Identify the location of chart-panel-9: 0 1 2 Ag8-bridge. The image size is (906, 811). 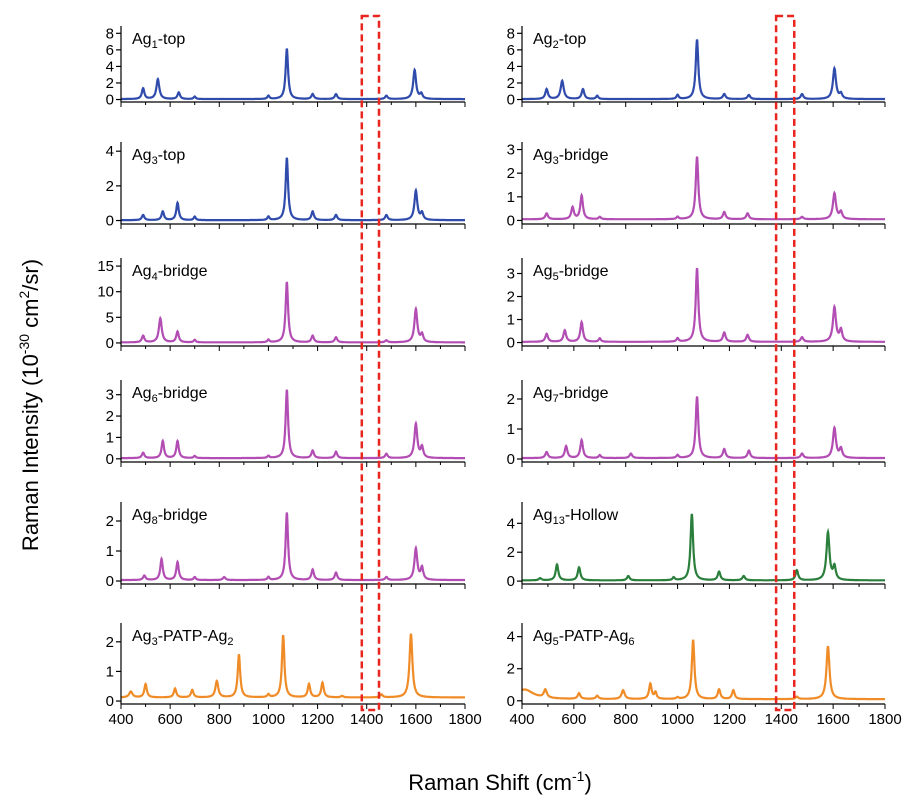
(286, 546).